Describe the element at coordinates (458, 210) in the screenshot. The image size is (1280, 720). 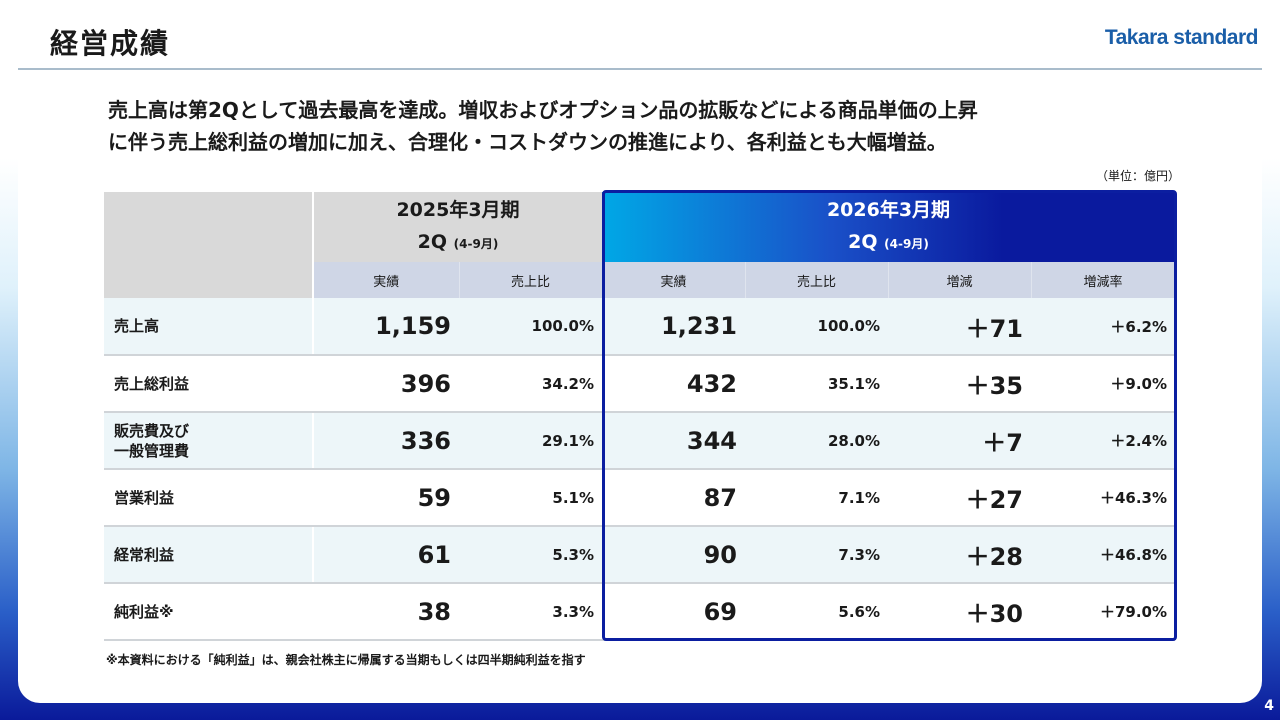
I see `prev-period: 2025年3月期` at that location.